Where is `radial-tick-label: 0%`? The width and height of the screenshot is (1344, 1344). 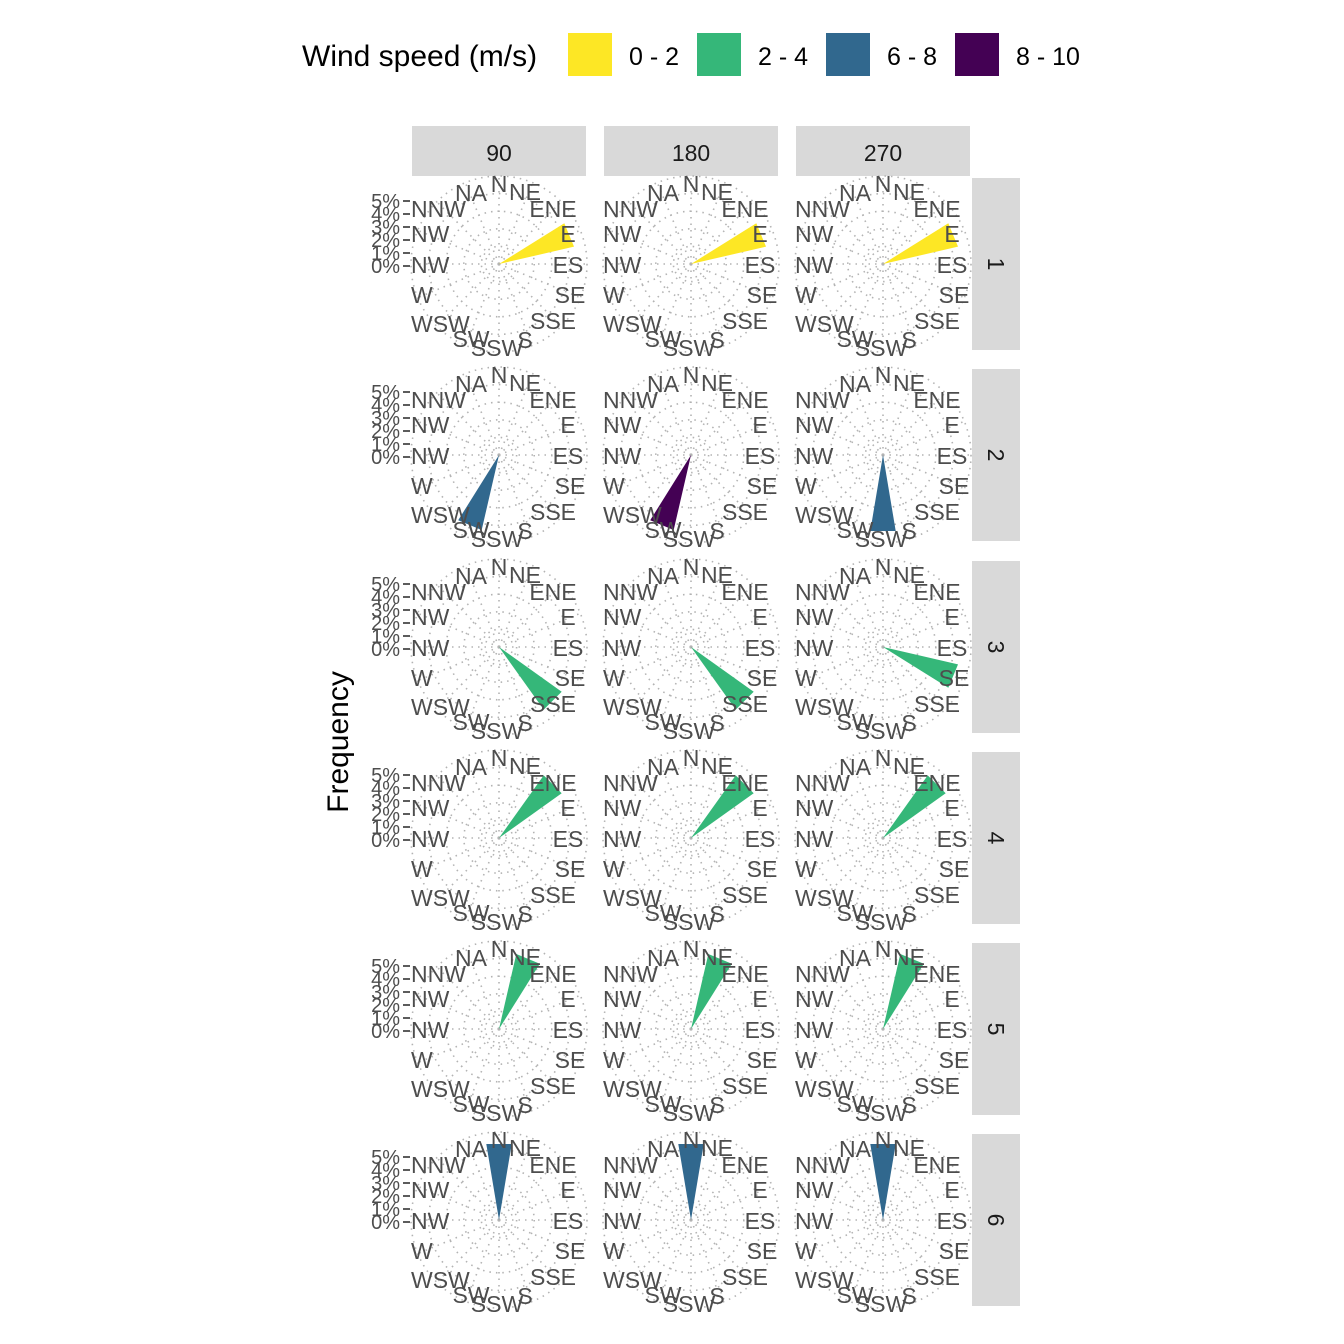
radial-tick-label: 0% is located at coordinates (385, 1223).